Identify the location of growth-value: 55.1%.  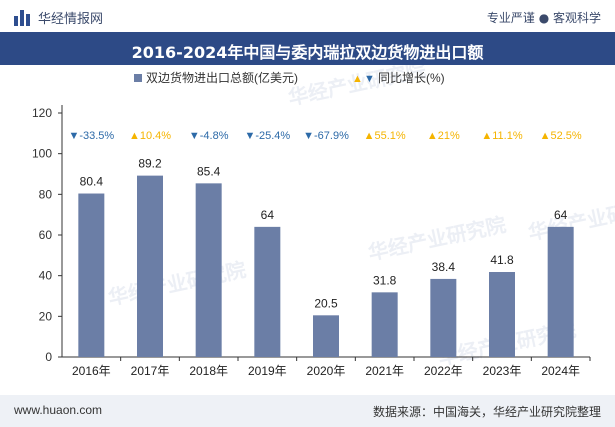
(390, 136).